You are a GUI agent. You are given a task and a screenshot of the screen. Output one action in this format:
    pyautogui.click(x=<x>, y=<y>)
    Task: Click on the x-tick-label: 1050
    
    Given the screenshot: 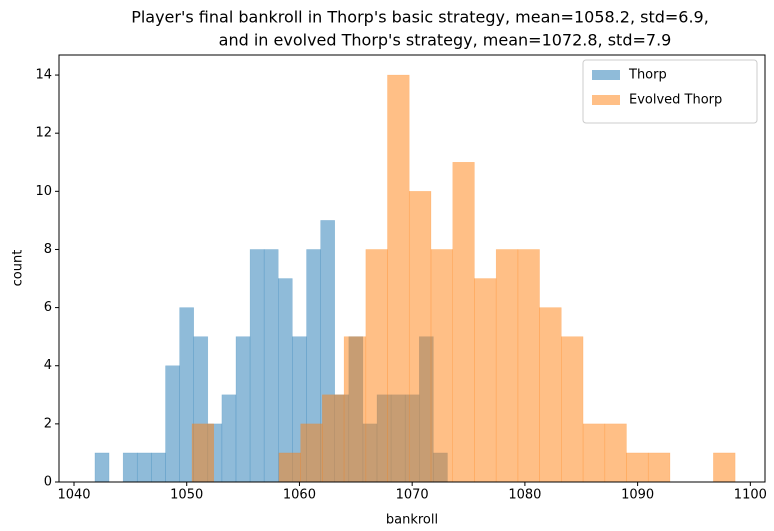 What is the action you would take?
    pyautogui.click(x=186, y=495)
    